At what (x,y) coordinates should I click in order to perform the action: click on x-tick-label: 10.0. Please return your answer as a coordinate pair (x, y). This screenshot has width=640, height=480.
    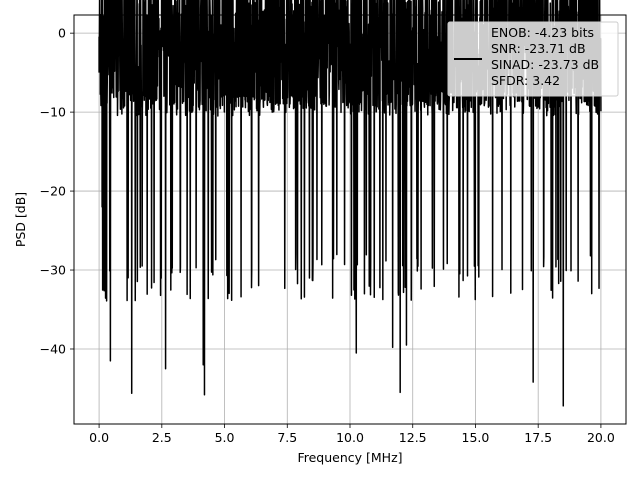
    Looking at the image, I should click on (350, 437).